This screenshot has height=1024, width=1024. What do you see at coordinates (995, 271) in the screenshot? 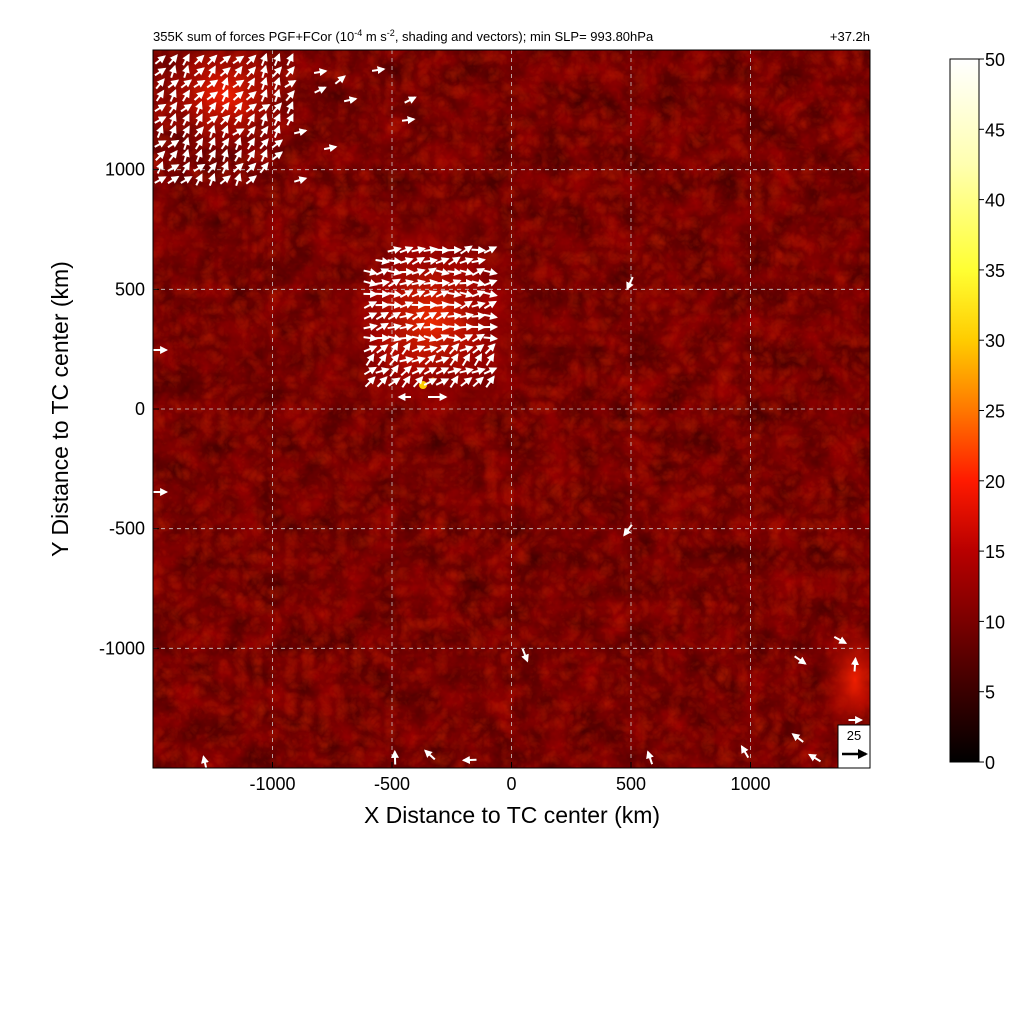
I see `colorbar-tick-label: 35` at bounding box center [995, 271].